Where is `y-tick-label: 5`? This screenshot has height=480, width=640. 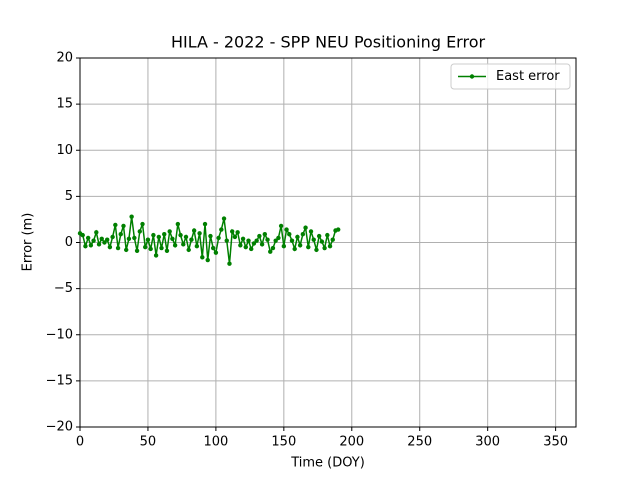 y-tick-label: 5 is located at coordinates (69, 196).